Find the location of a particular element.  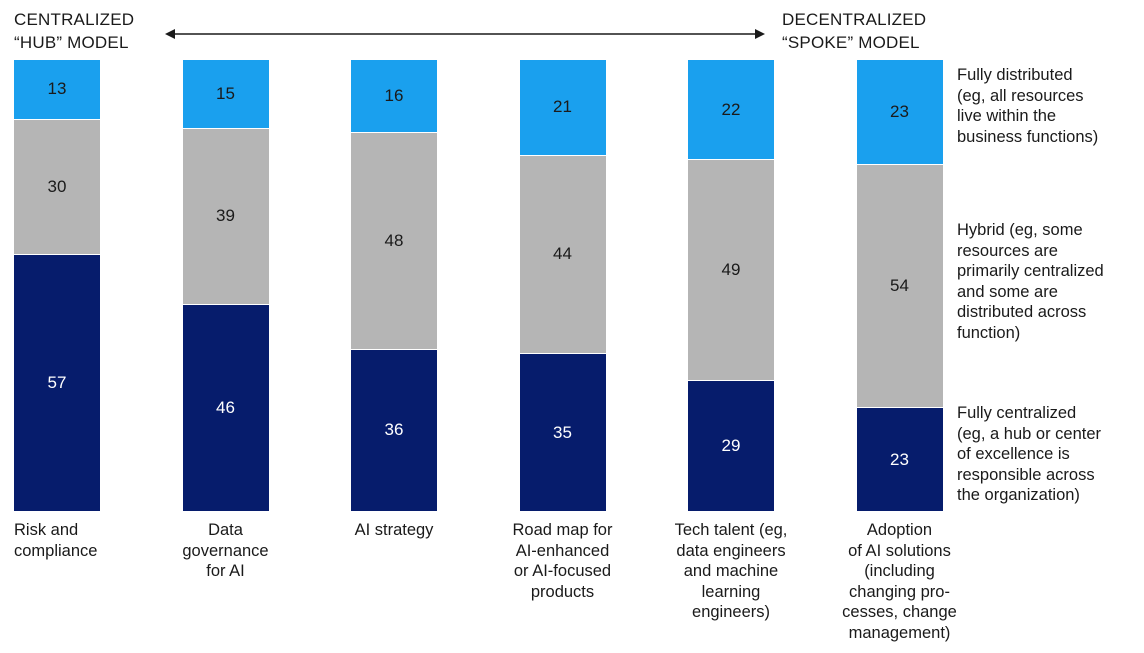

data-label-fully-centralized-3: 36 is located at coordinates (394, 430).